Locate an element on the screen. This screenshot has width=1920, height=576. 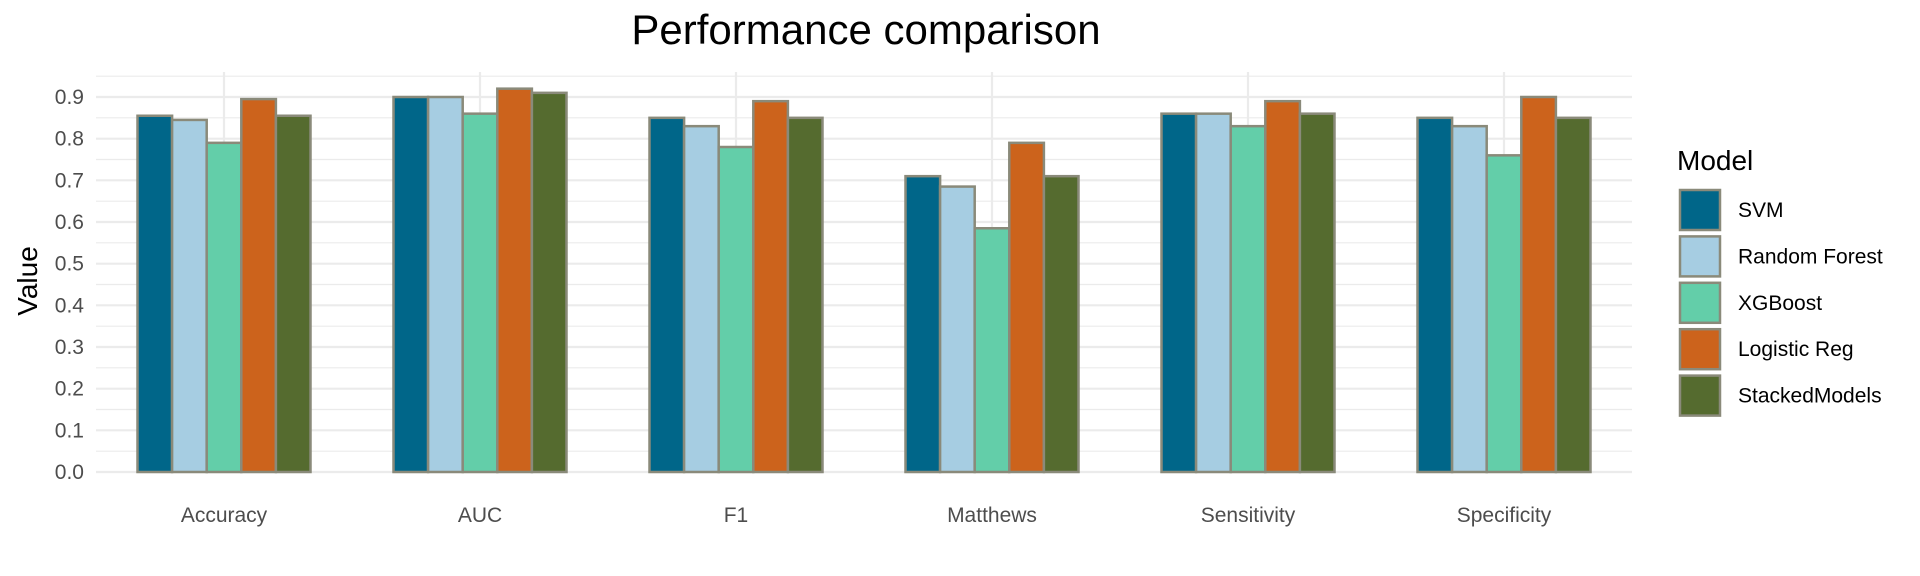
bar-svm-accuracy is located at coordinates (155, 294).